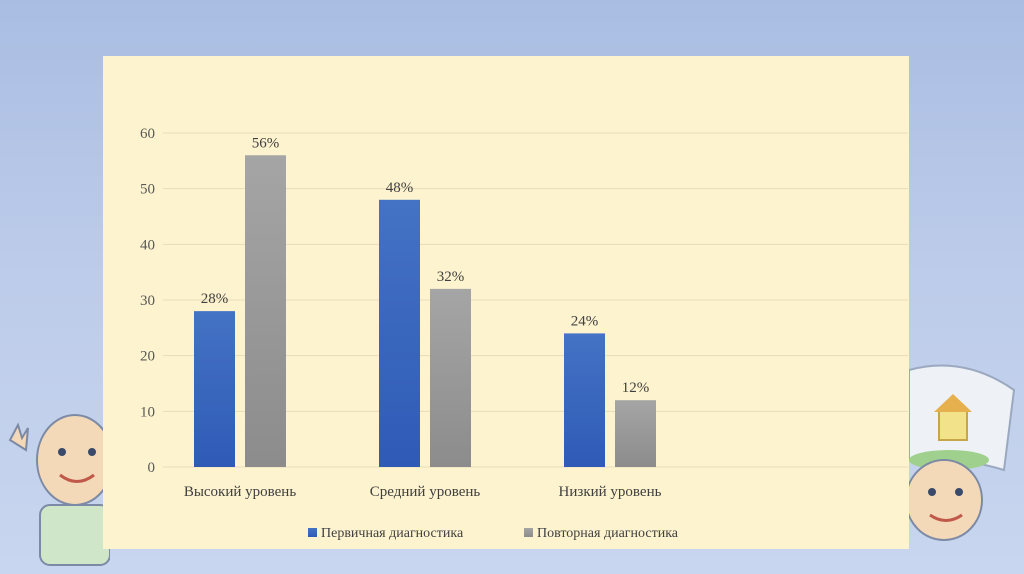  I want to click on y-tick-label: 60, so click(147, 134).